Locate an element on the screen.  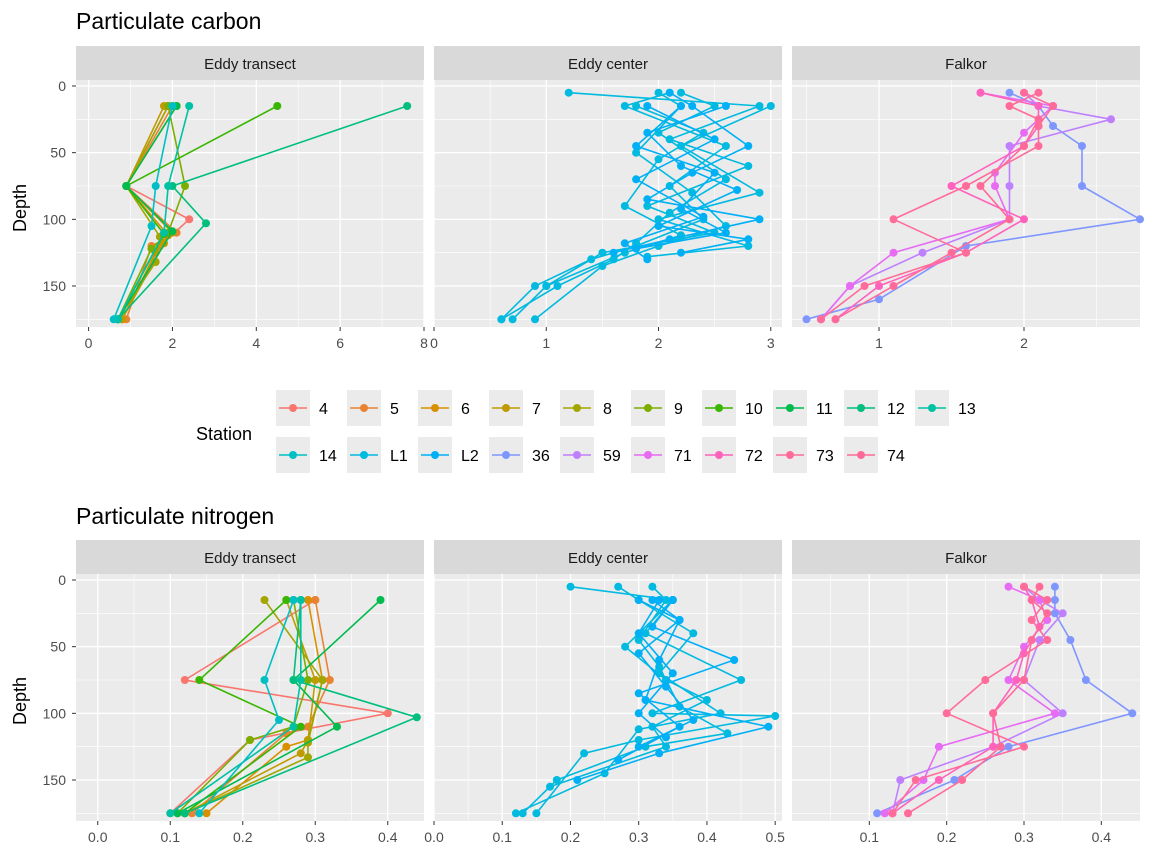
legend-item: 7 is located at coordinates (515, 408).